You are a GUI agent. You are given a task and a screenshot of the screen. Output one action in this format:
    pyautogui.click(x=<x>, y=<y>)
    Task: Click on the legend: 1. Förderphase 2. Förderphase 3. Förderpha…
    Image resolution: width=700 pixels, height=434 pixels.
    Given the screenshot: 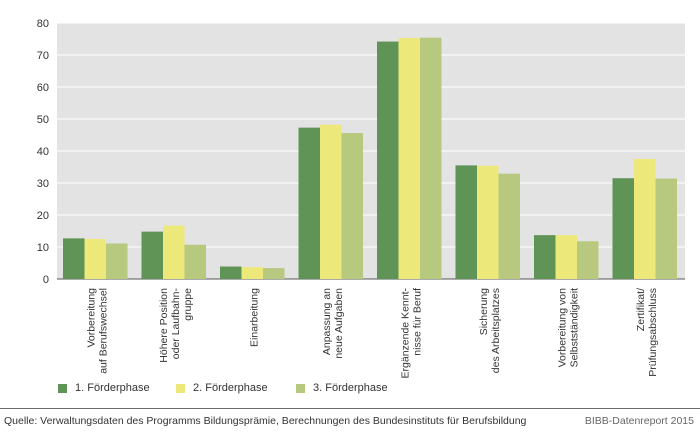 What is the action you would take?
    pyautogui.click(x=350, y=391)
    